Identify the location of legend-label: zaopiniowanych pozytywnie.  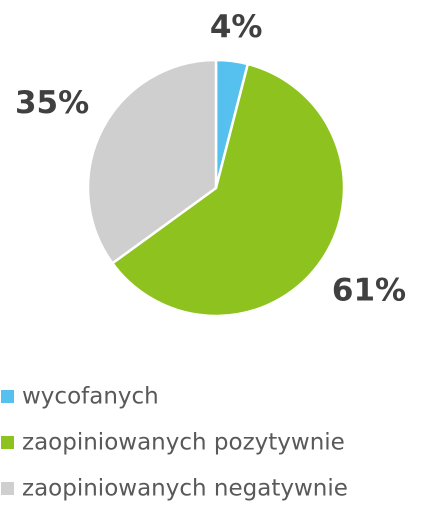
(183, 443).